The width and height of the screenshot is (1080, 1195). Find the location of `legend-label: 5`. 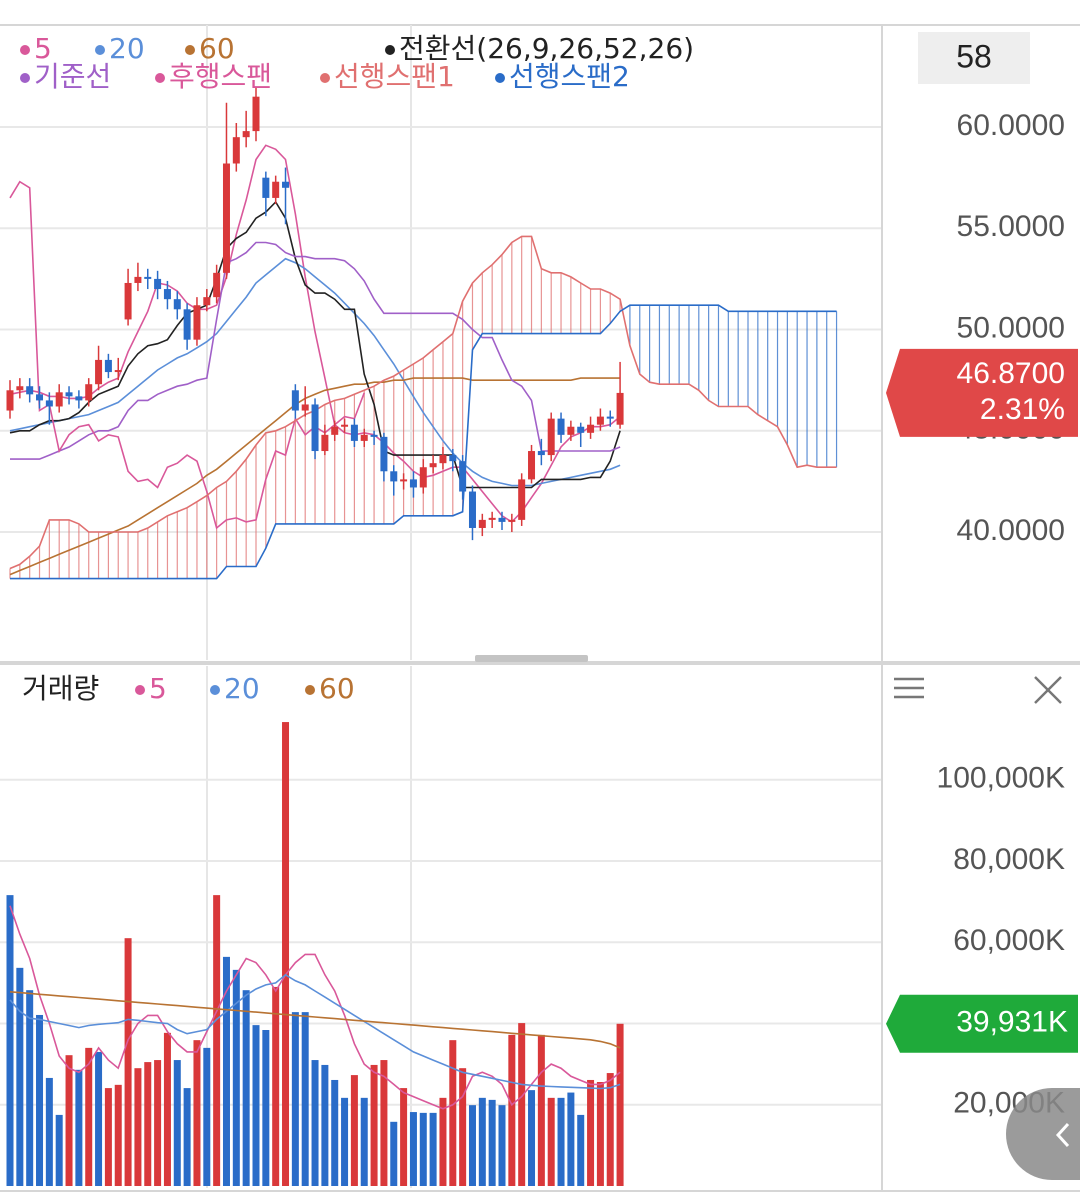

legend-label: 5 is located at coordinates (43, 48).